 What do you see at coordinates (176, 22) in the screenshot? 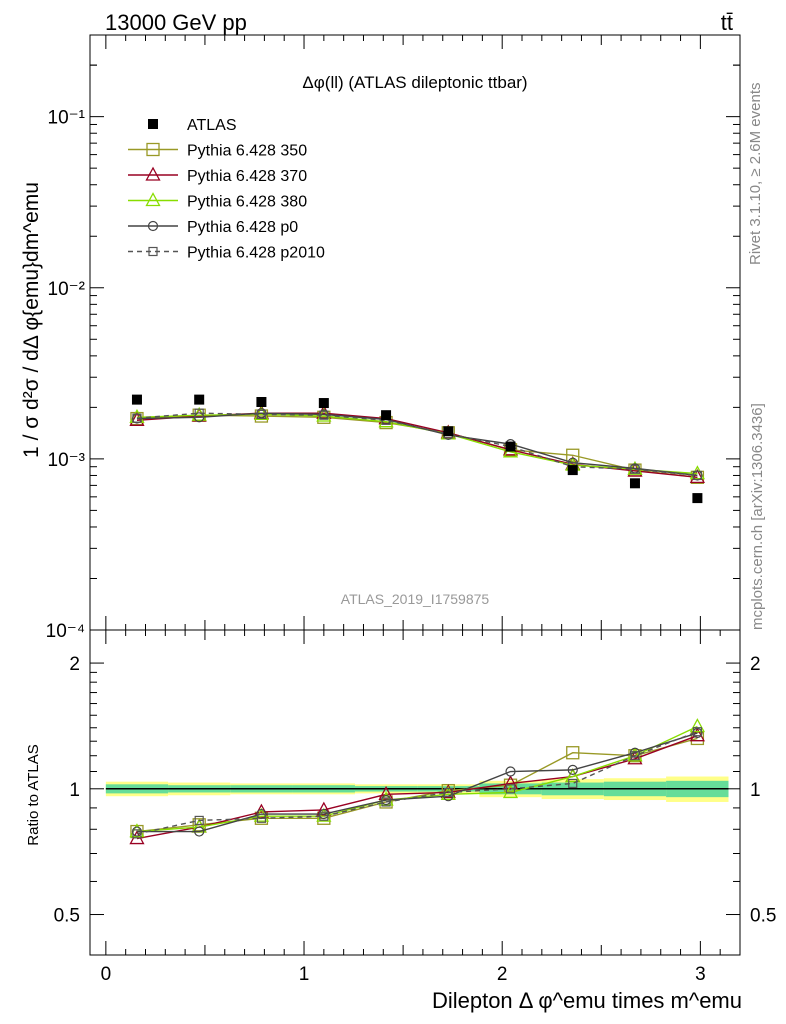
I see `energy-label: 13000 GeV pp` at bounding box center [176, 22].